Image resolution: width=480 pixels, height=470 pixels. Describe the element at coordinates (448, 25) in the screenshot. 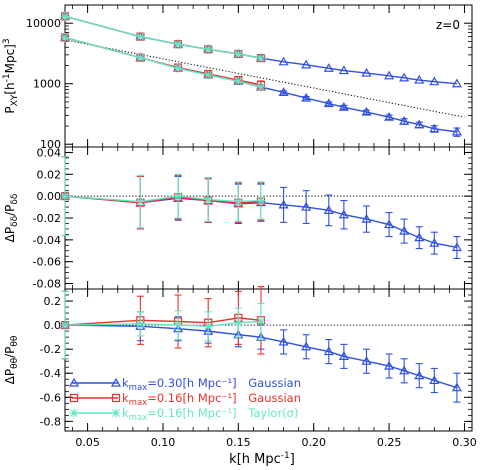

I see `redshift-annotation: z=0` at that location.